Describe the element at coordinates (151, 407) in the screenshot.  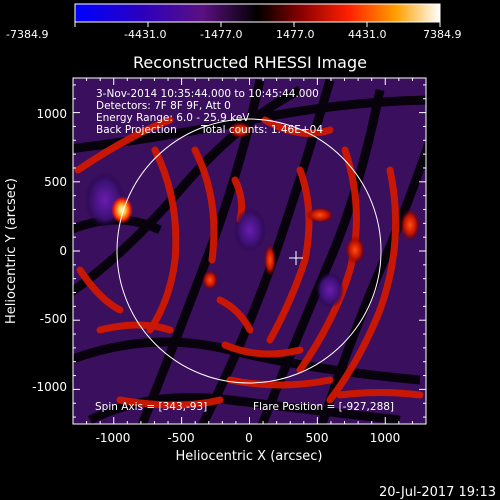
I see `spin-axis-text: Spin Axis = [343,-93]` at that location.